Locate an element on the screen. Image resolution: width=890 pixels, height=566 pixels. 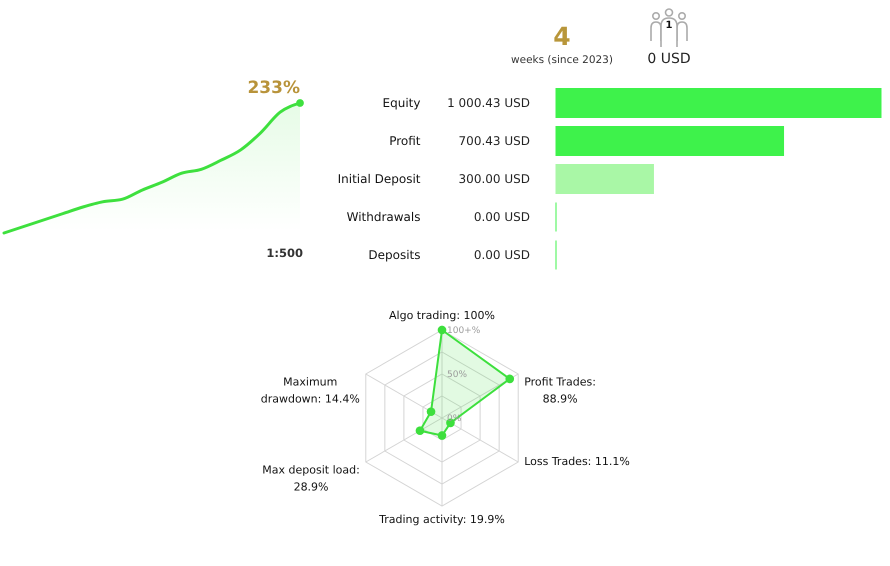
spoke-label: Loss Trades: 11.1% is located at coordinates (577, 461).